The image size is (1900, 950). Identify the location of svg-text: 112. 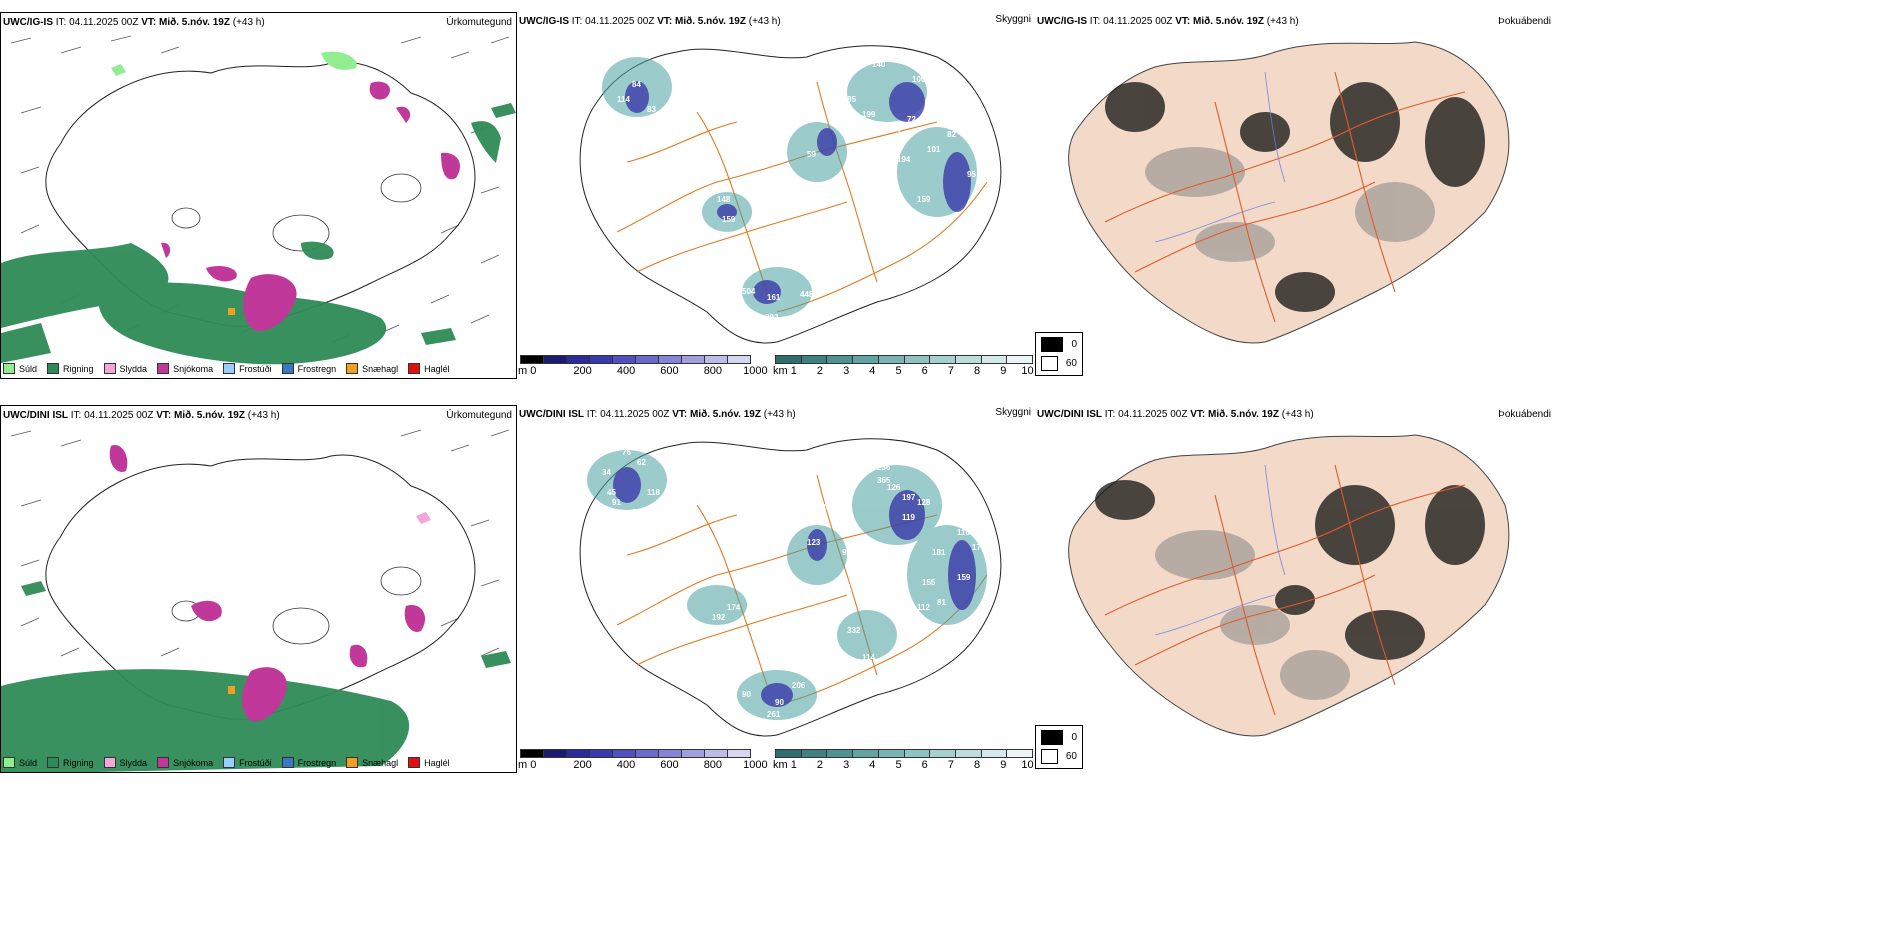
(923, 607).